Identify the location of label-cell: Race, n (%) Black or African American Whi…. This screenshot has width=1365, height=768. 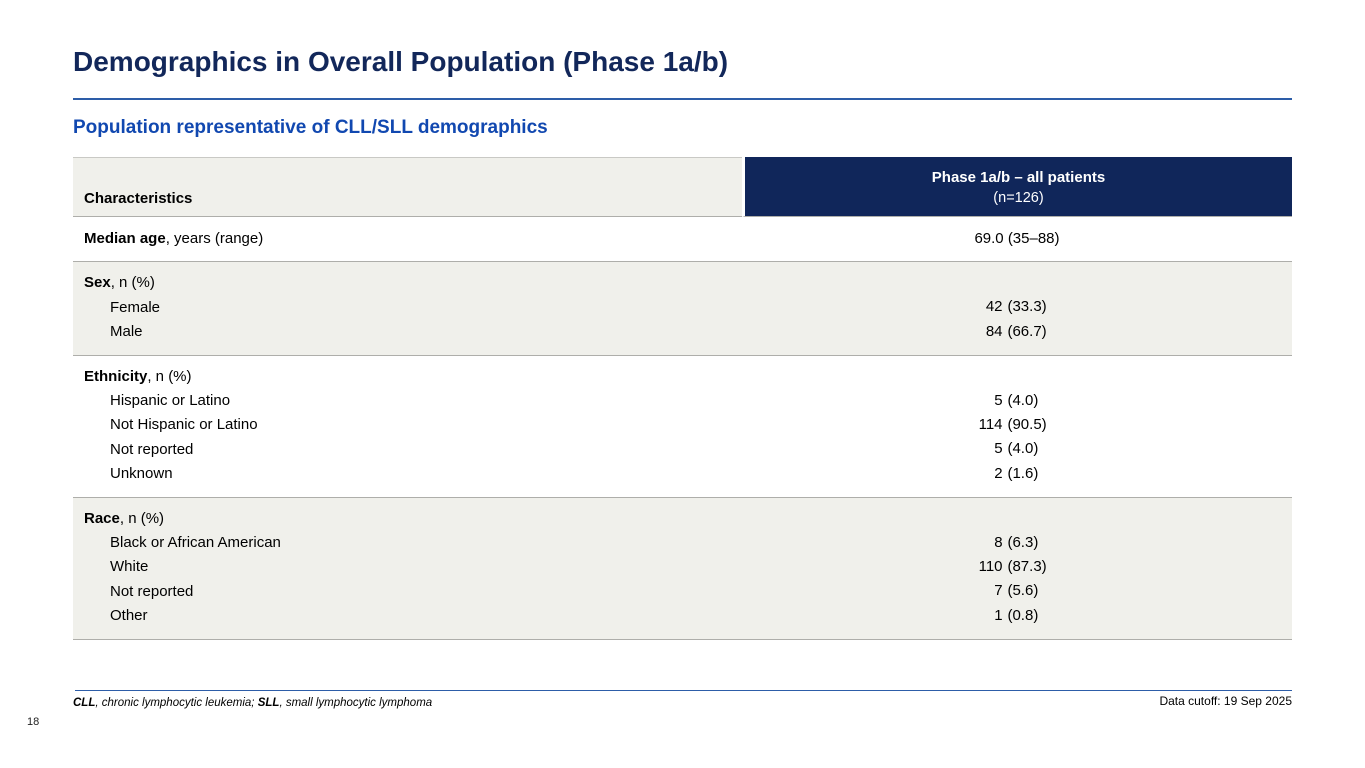
(407, 568).